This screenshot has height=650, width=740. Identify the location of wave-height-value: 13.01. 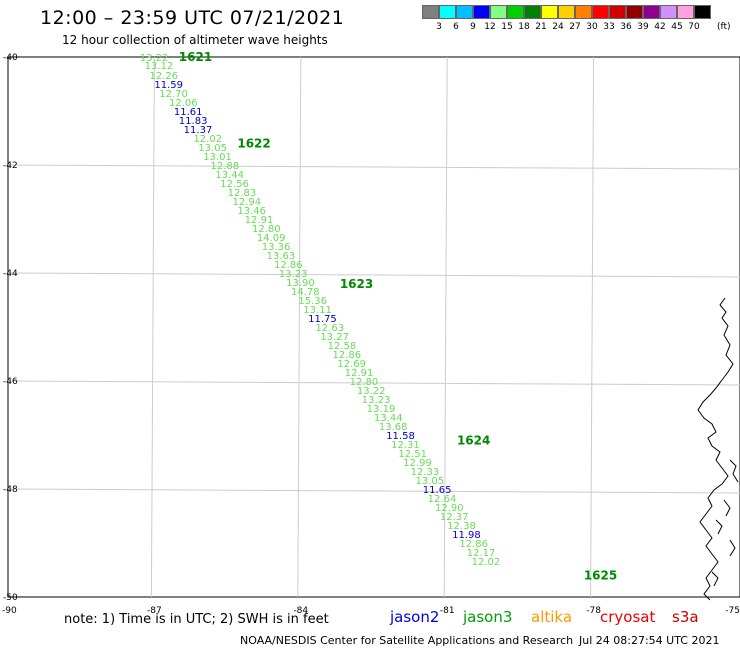
(217, 157).